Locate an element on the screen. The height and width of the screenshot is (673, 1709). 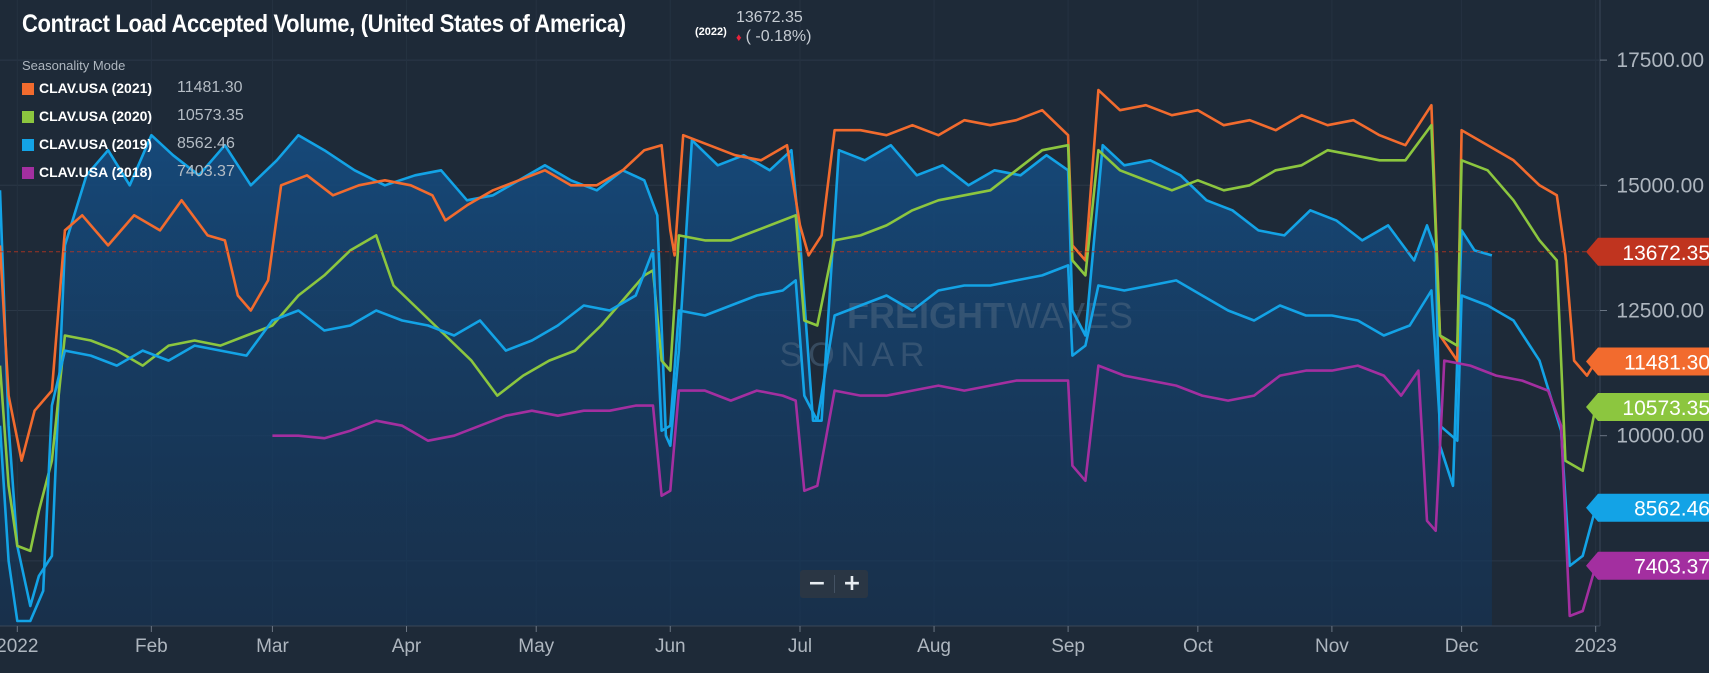
down-arrow-icon: ♦ is located at coordinates (739, 38).